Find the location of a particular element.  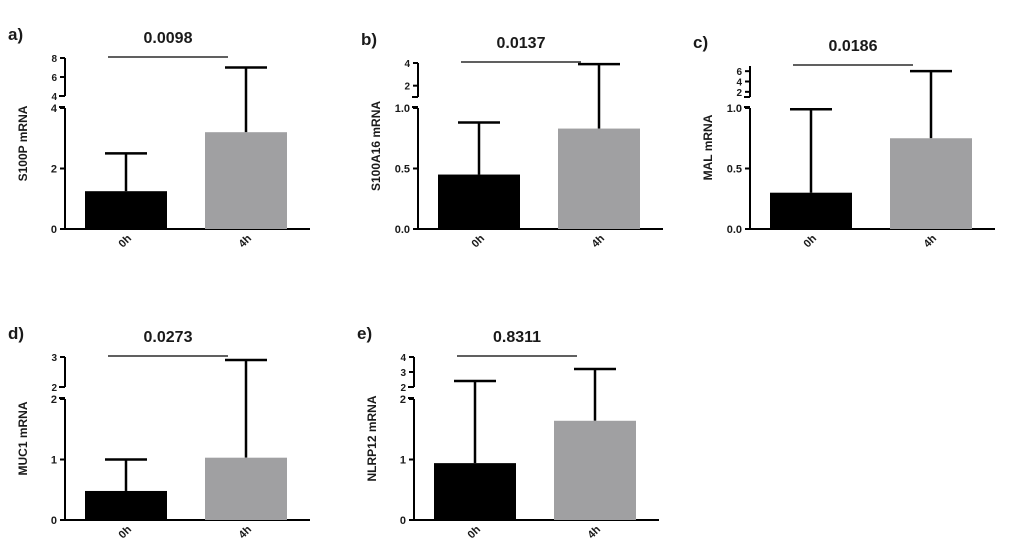

panel-label: e) is located at coordinates (364, 333).